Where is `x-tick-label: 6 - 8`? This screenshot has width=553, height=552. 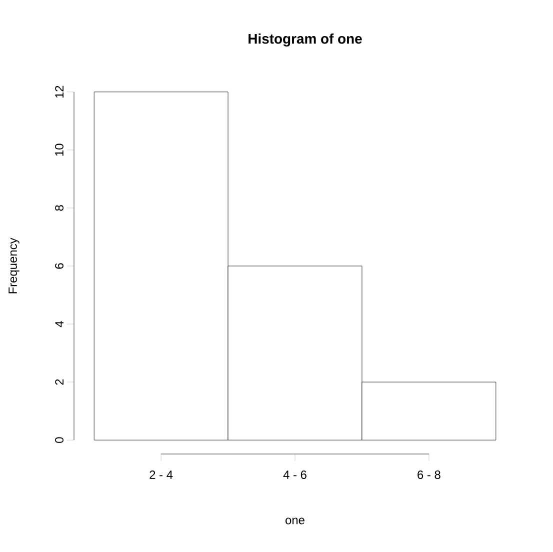 x-tick-label: 6 - 8 is located at coordinates (429, 474).